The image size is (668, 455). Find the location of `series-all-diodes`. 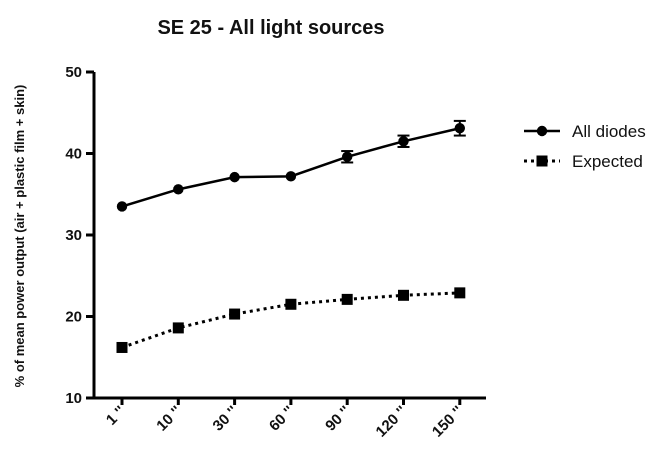

series-all-diodes is located at coordinates (291, 165).